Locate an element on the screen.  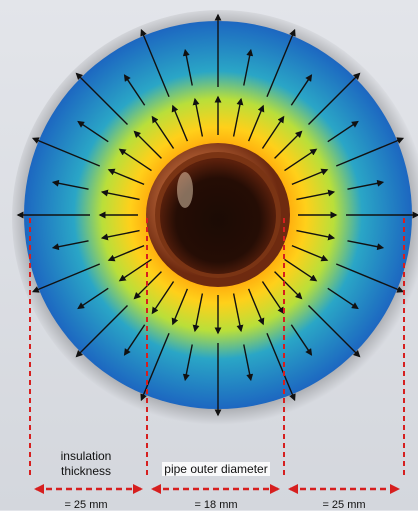
insulation-right-value: = 25 mm is located at coordinates (344, 505).